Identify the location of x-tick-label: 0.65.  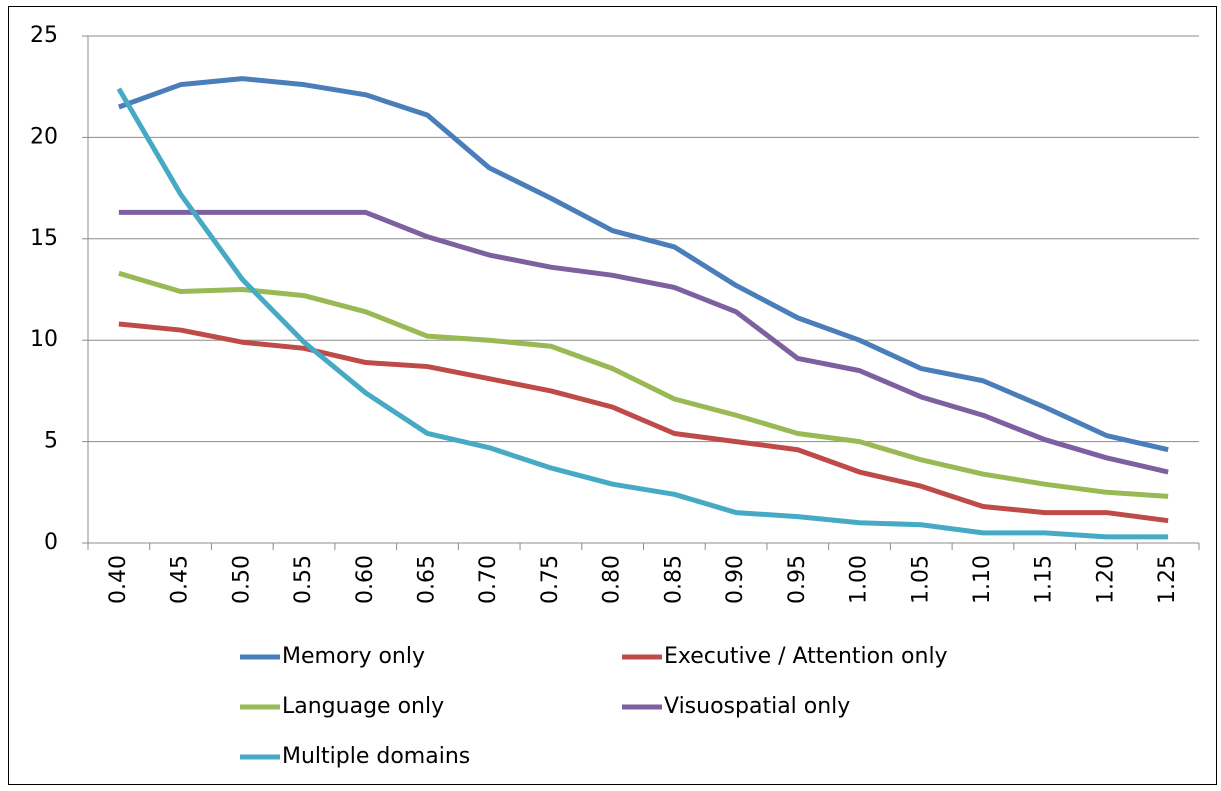
(426, 579).